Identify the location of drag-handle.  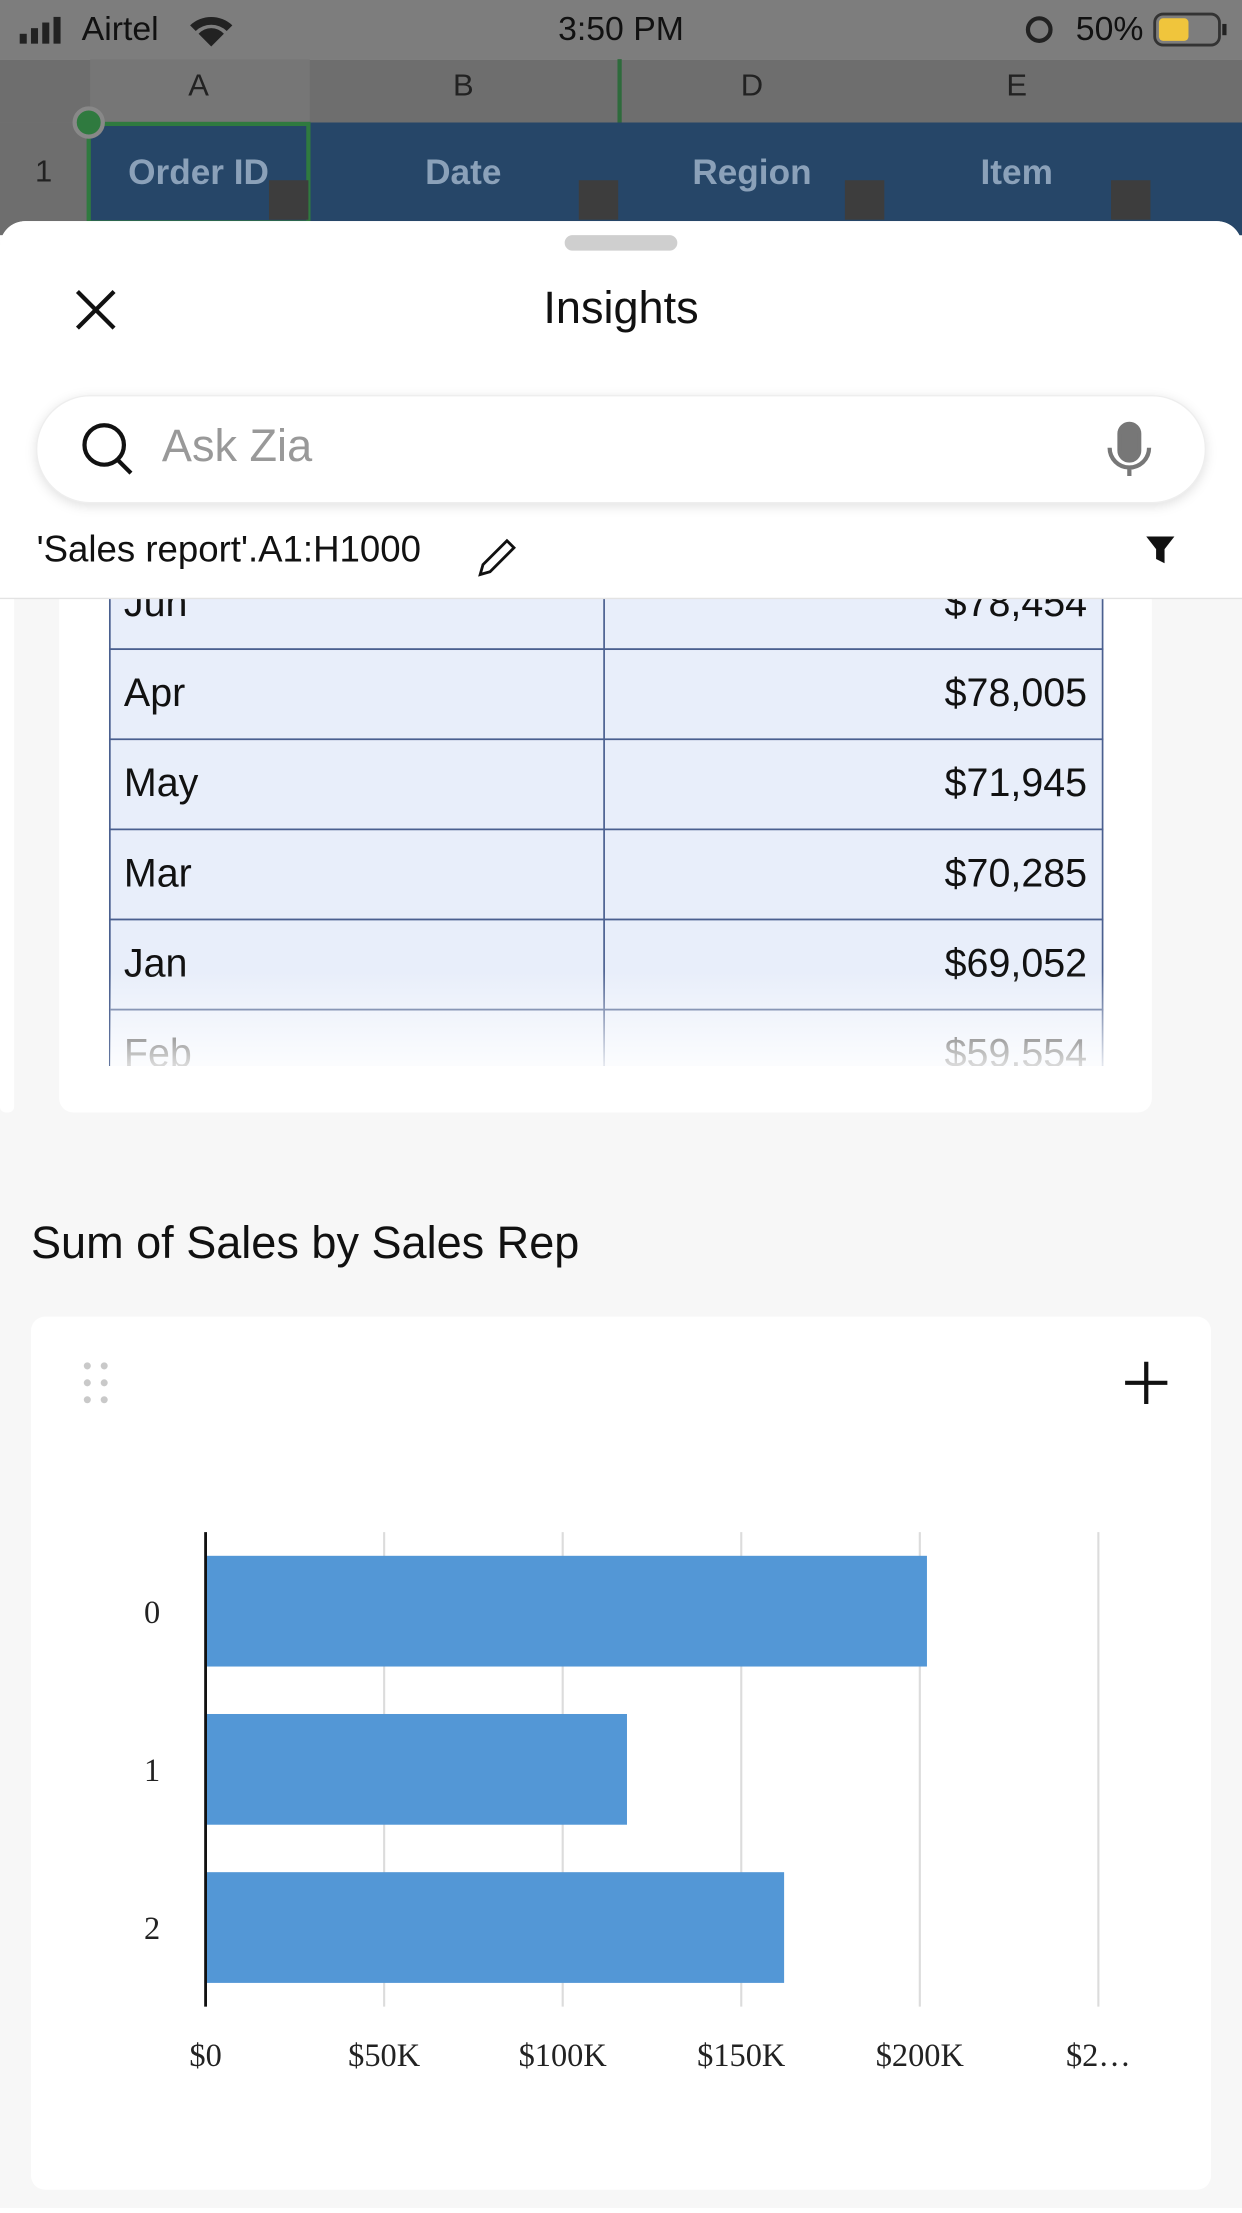
(95, 1383).